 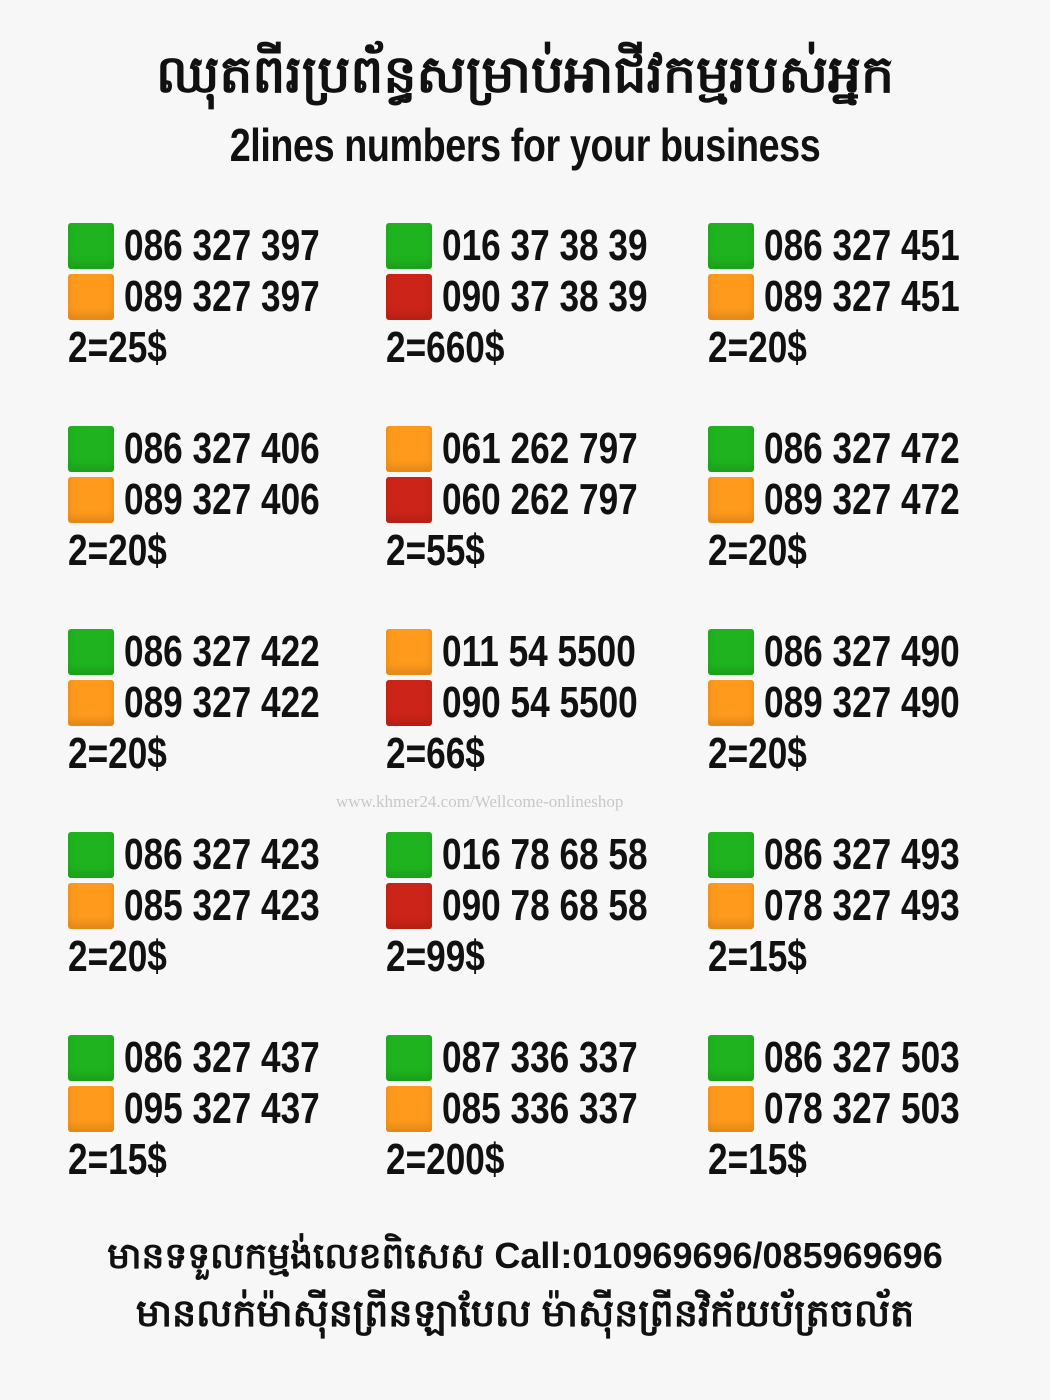 I want to click on phone-line: 095 327 437, so click(x=218, y=1109).